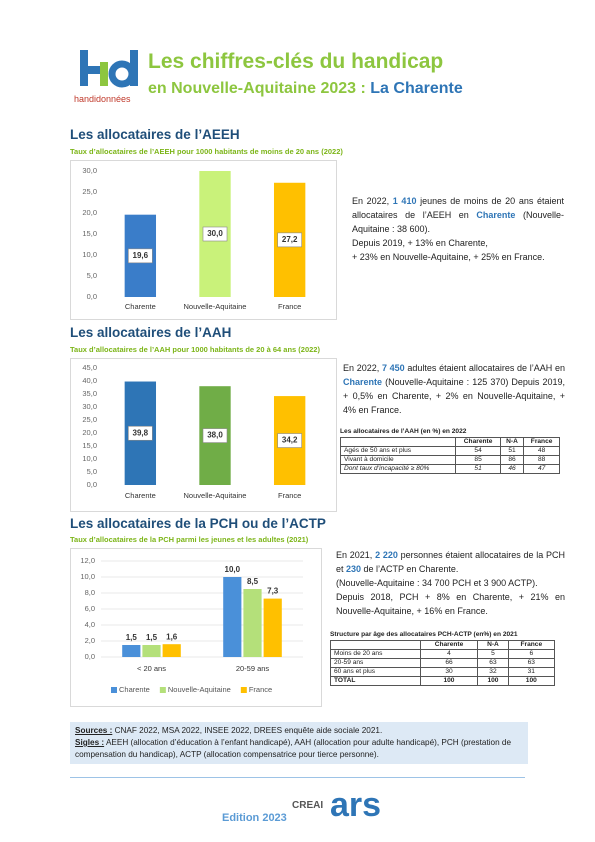  Describe the element at coordinates (289, 495) in the screenshot. I see `x-tick-label: France` at that location.